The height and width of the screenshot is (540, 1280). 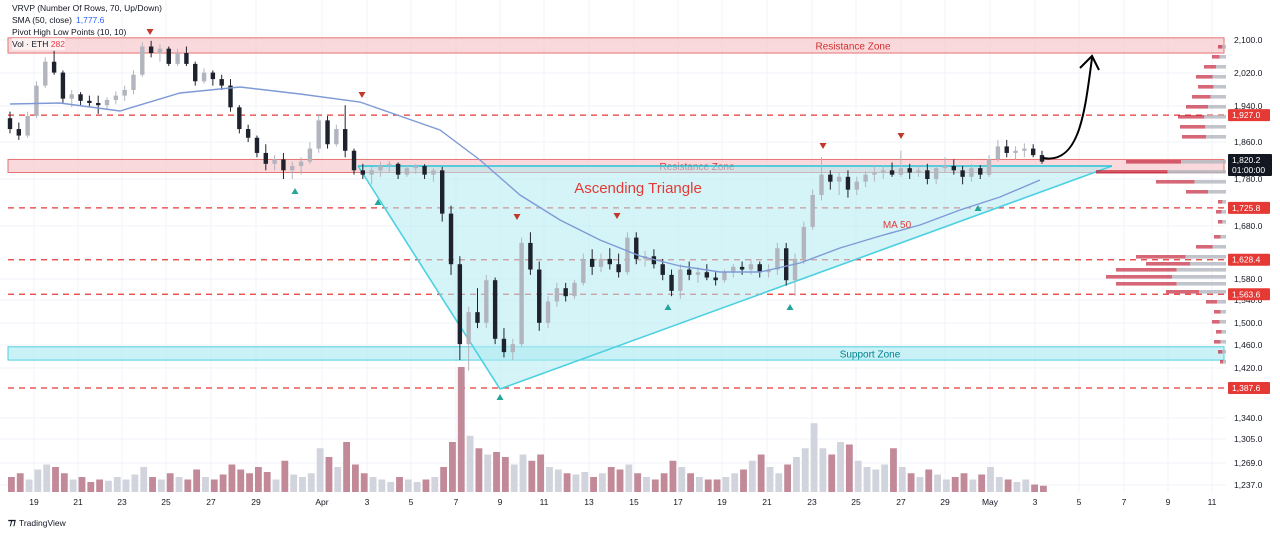 What do you see at coordinates (1248, 226) in the screenshot?
I see `price-tick-5: 1,680.0` at bounding box center [1248, 226].